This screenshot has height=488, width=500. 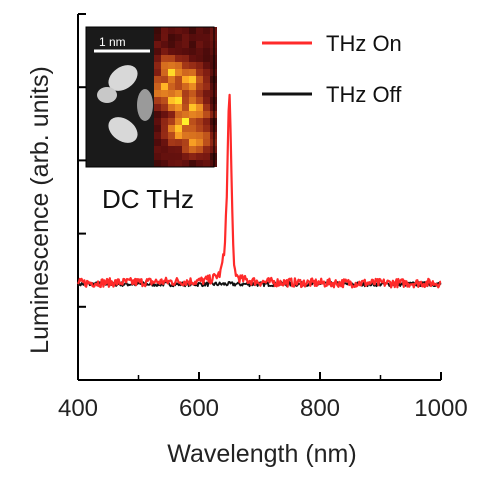 I want to click on x-axis-ticks: 400 600 800 1000, so click(x=263, y=397).